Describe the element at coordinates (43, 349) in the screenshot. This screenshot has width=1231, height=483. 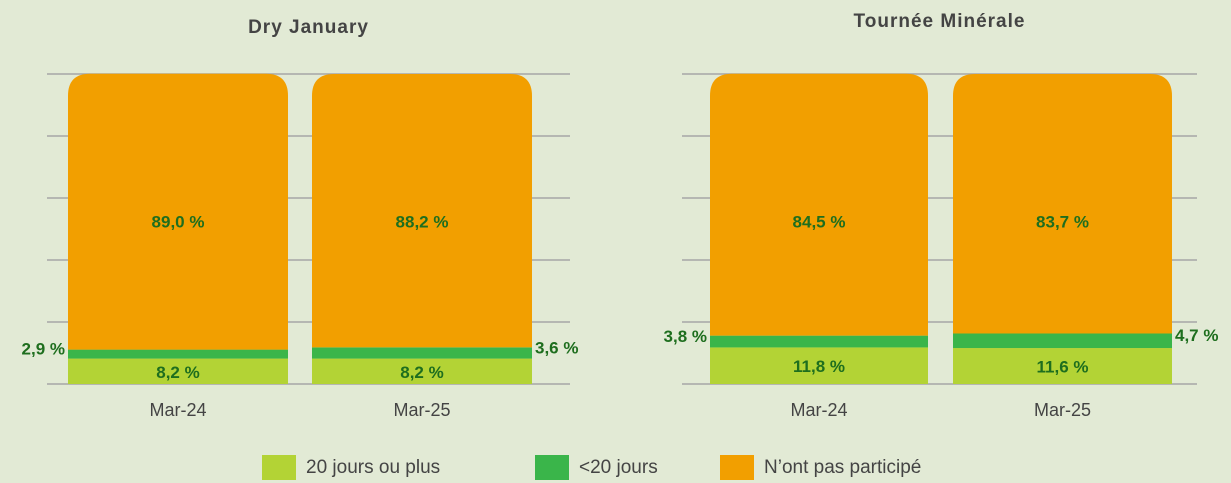
I see `data-label: 2,9 %` at that location.